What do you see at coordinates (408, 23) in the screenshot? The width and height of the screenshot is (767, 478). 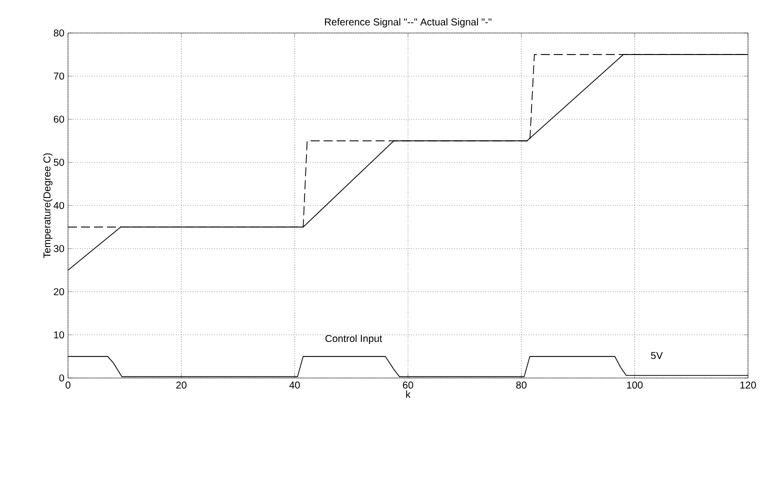 I see `chart-title: Reference Signal "--" Actual Signal "-"` at bounding box center [408, 23].